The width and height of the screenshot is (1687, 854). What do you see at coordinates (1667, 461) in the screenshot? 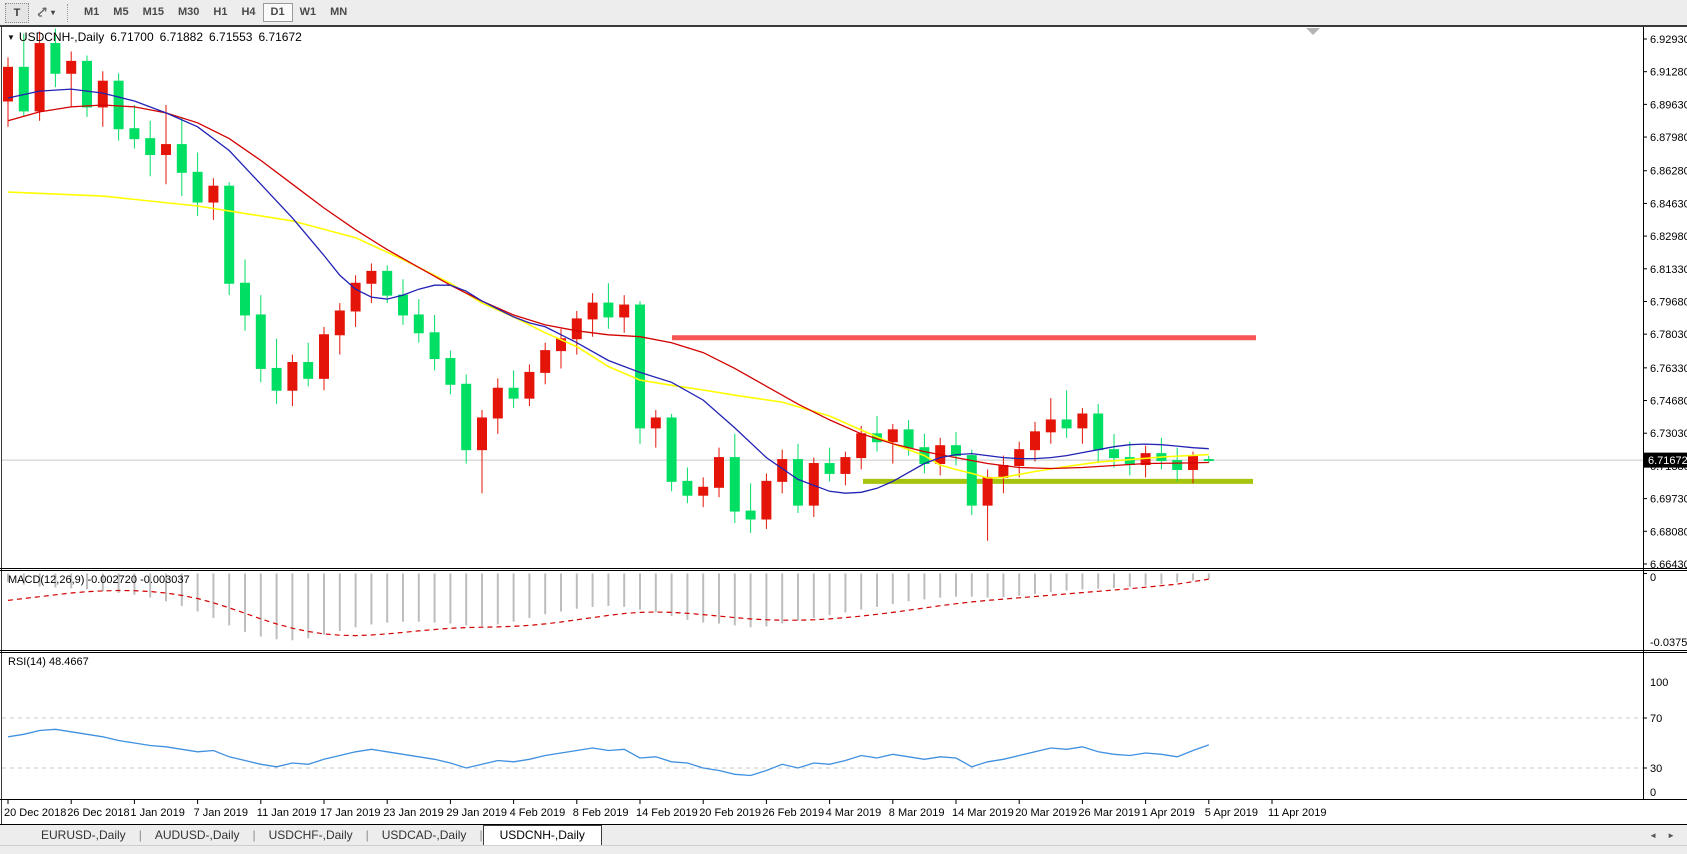
I see `current-price-badge-label: 6.71672` at bounding box center [1667, 461].